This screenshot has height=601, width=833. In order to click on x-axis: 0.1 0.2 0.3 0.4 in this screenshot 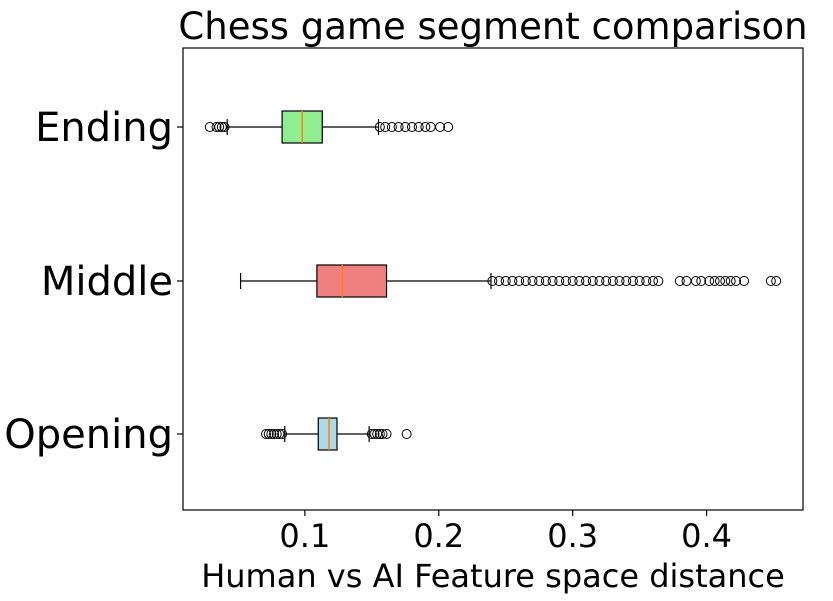, I will do `click(505, 532)`.